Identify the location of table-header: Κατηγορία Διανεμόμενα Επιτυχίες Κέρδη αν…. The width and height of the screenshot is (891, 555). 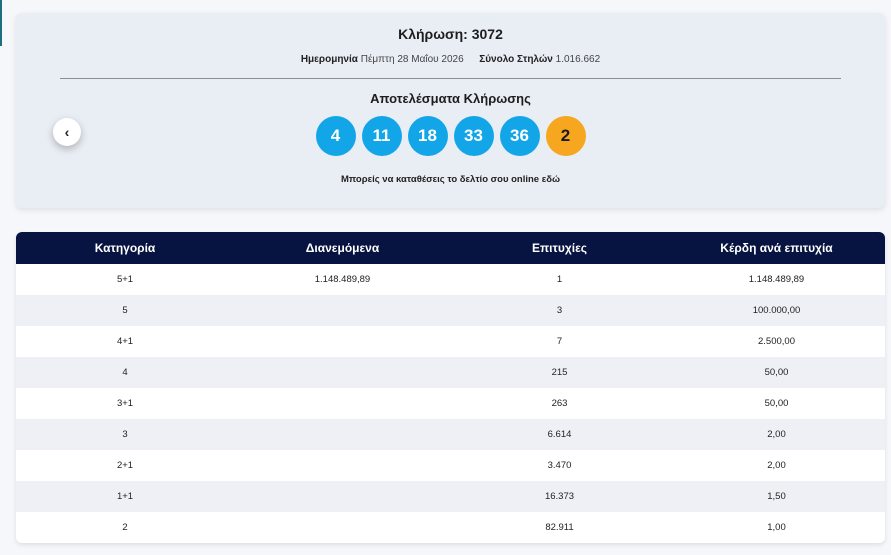
(450, 248).